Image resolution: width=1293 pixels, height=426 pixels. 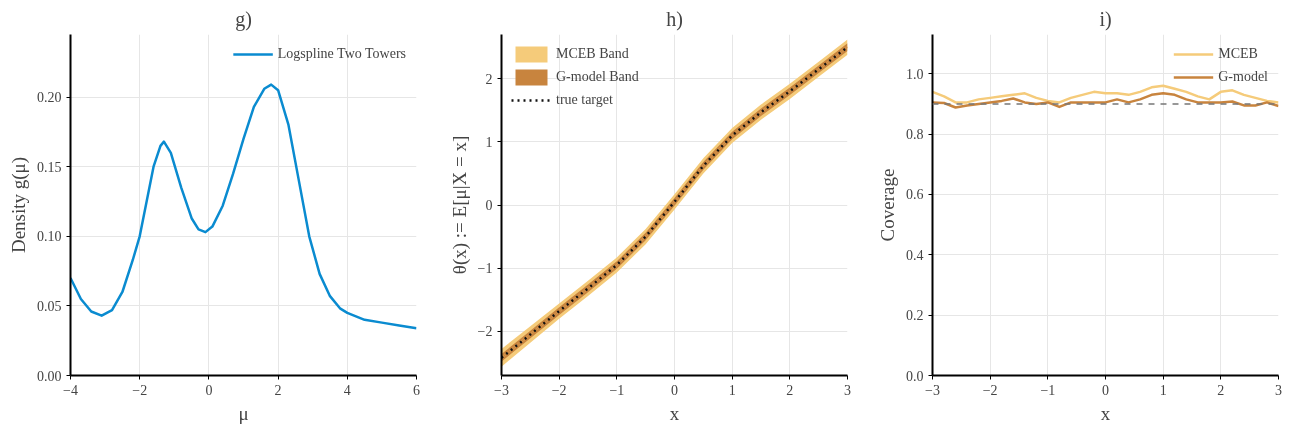 I want to click on legend-label: Logspline Two Towers, so click(x=341, y=54).